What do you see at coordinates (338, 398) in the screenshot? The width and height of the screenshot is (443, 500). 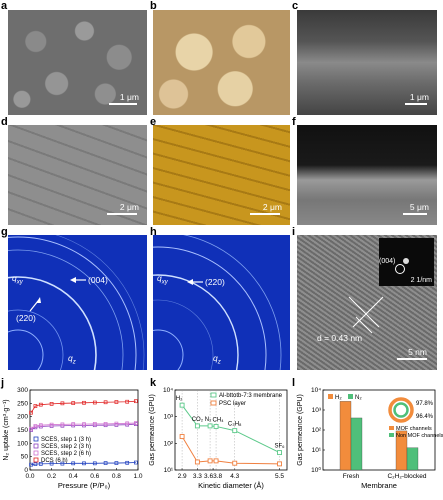 I see `legend-entry: H₂` at bounding box center [338, 398].